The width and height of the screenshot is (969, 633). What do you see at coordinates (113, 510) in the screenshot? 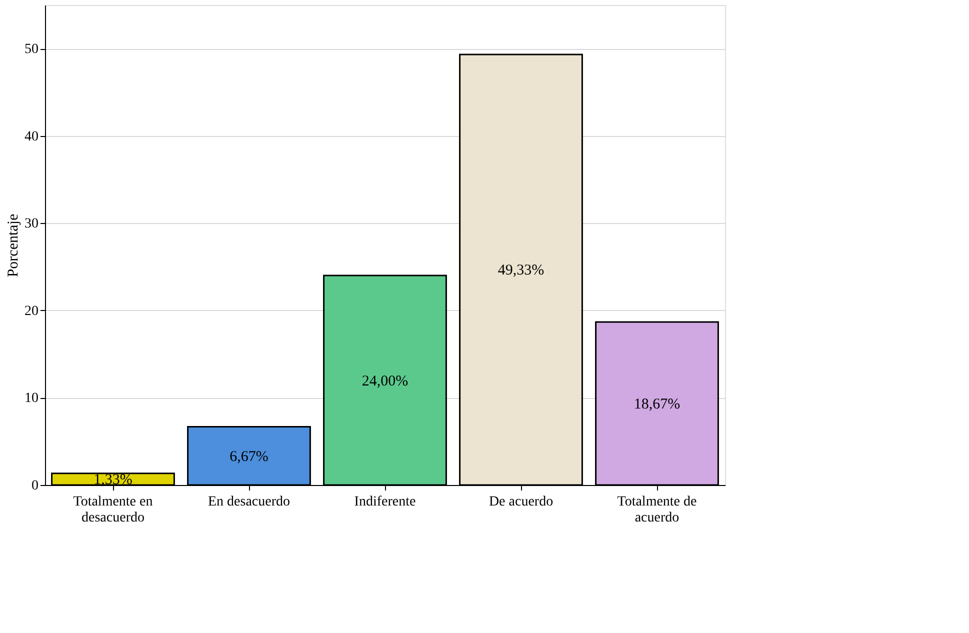
I see `x-tick-label: Totalmente en desacuerdo` at bounding box center [113, 510].